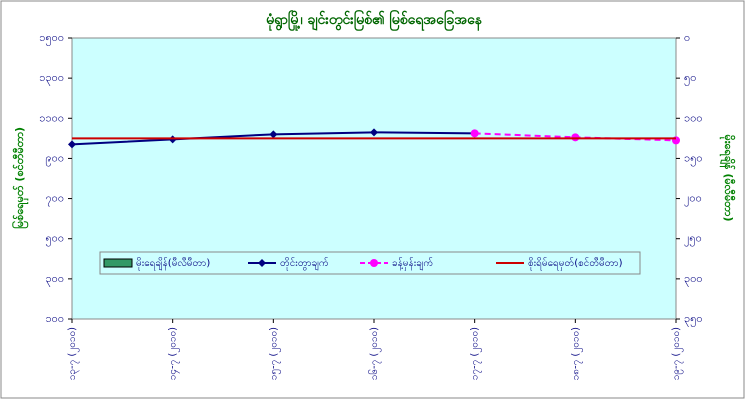 The height and width of the screenshot is (400, 745). I want to click on y2-tick-label: ၁၅၀, so click(693, 158).